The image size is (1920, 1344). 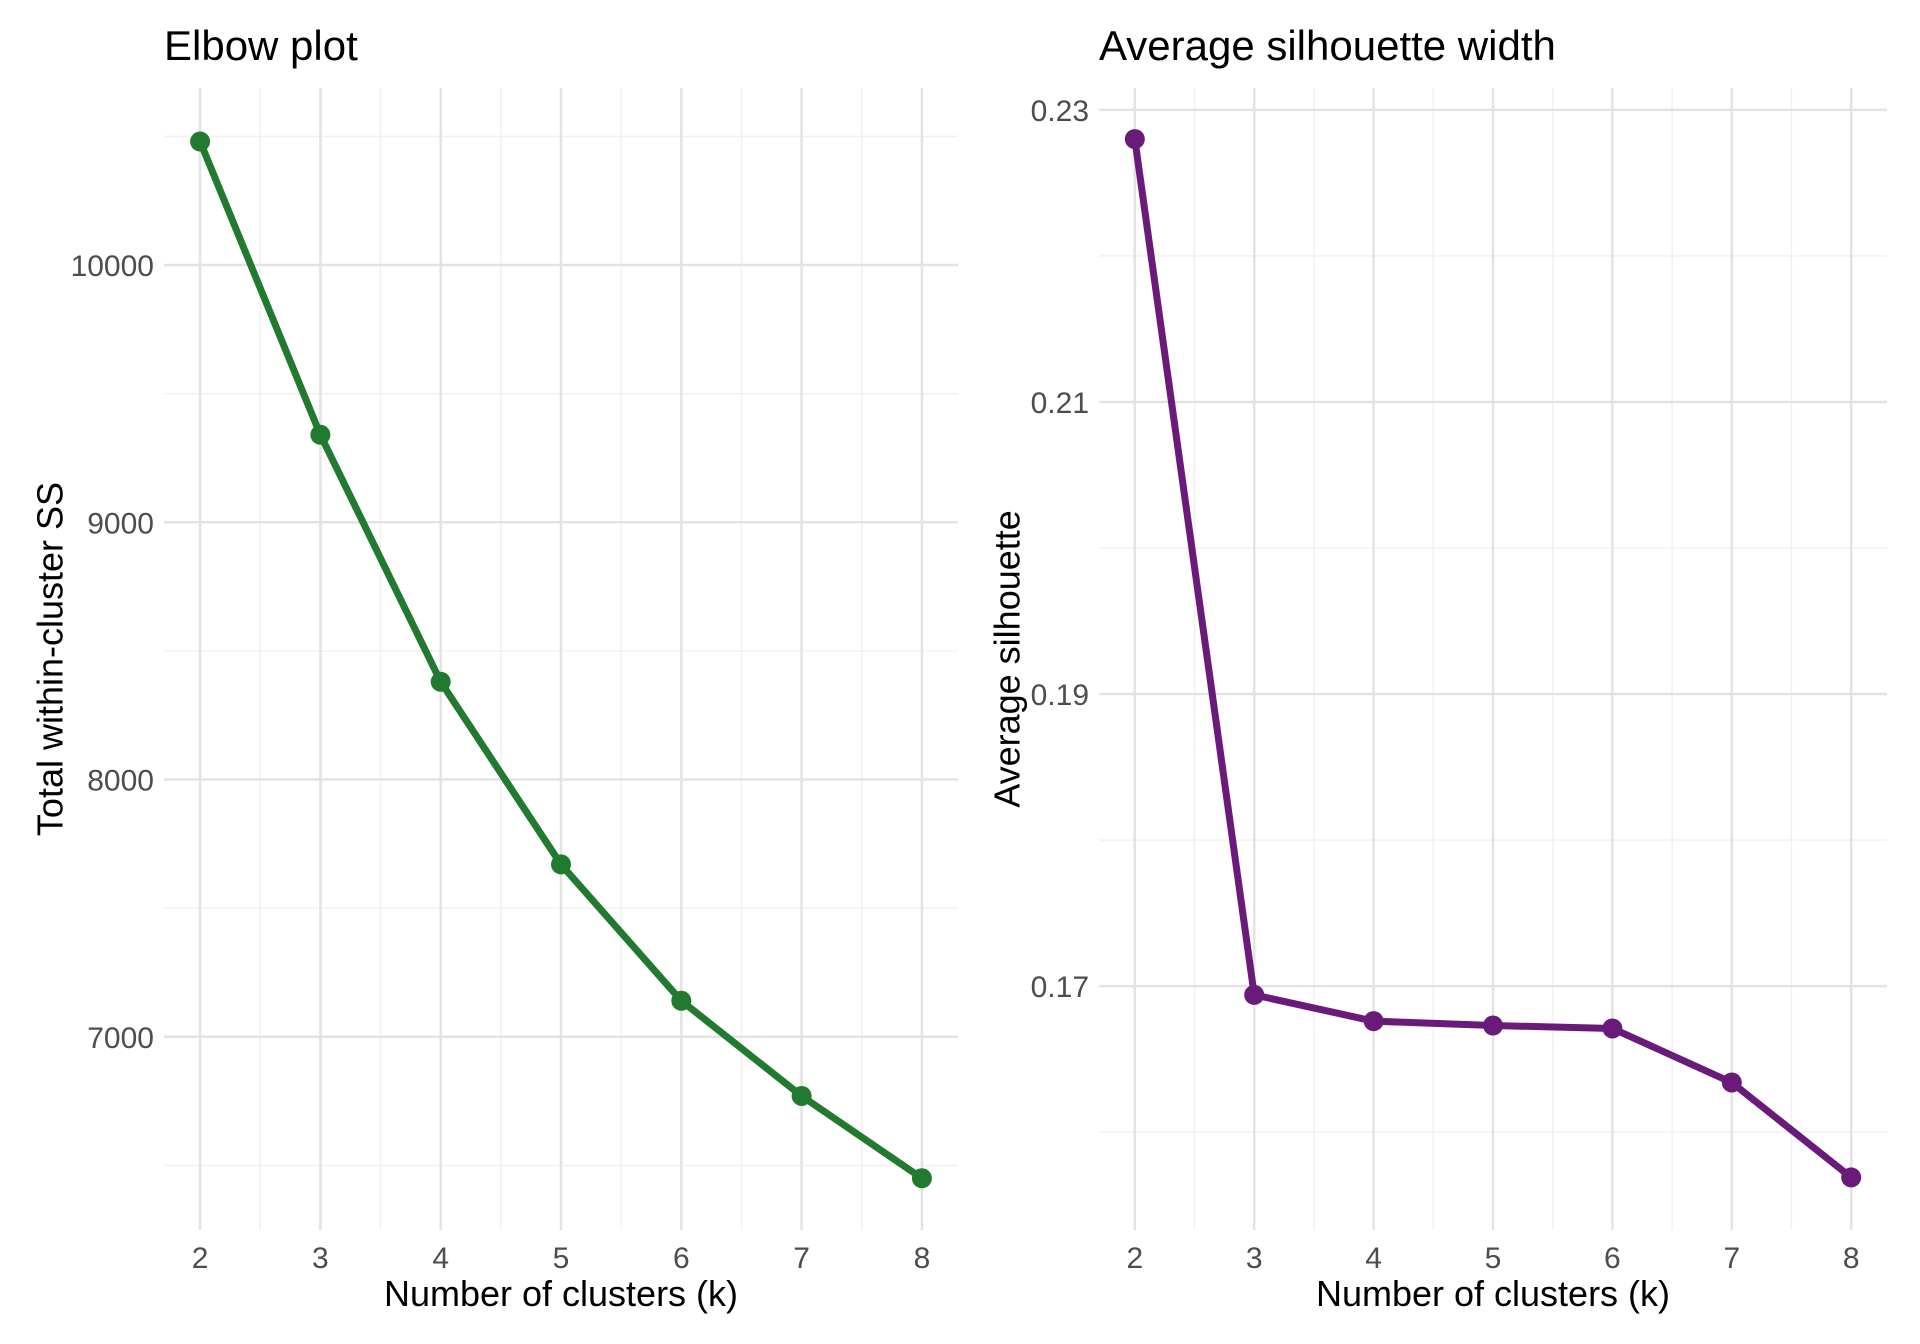 What do you see at coordinates (120, 523) in the screenshot?
I see `y-tick-label: 9000` at bounding box center [120, 523].